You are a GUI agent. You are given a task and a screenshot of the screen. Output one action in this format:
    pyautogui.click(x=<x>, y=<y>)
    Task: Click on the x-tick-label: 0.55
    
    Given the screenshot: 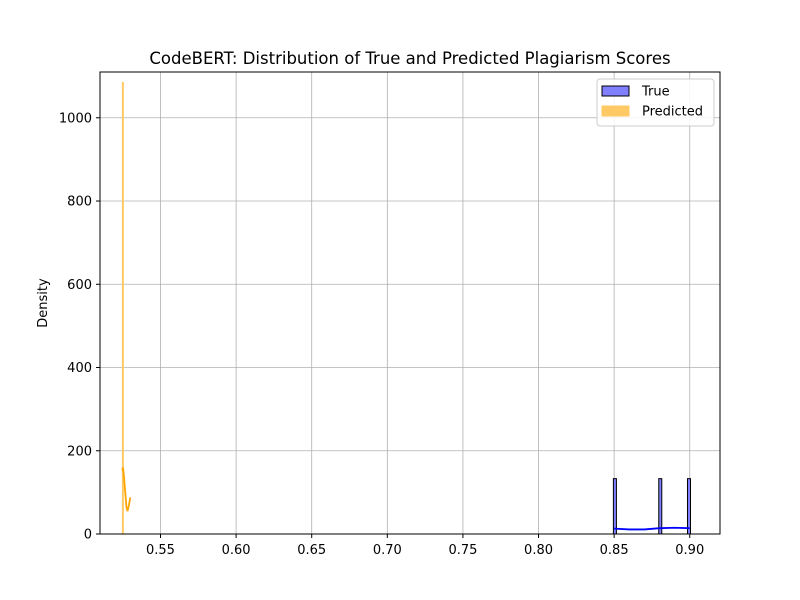 What is the action you would take?
    pyautogui.click(x=160, y=550)
    